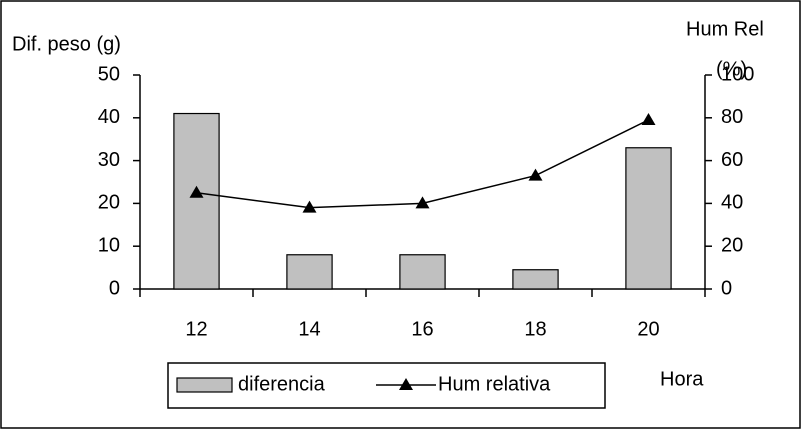  What do you see at coordinates (109, 117) in the screenshot?
I see `y-tick-label: 40` at bounding box center [109, 117].